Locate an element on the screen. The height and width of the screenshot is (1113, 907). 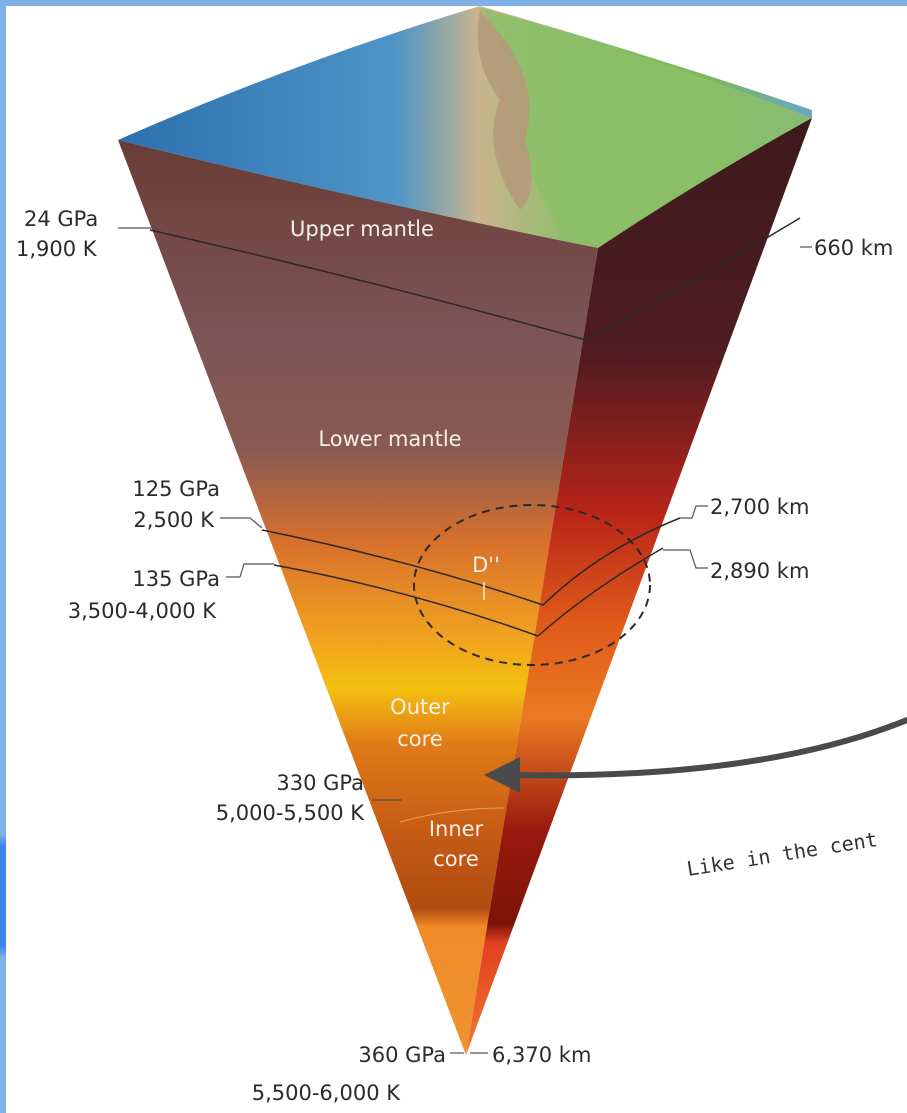
label-1900k: 1,900 K is located at coordinates (57, 249).